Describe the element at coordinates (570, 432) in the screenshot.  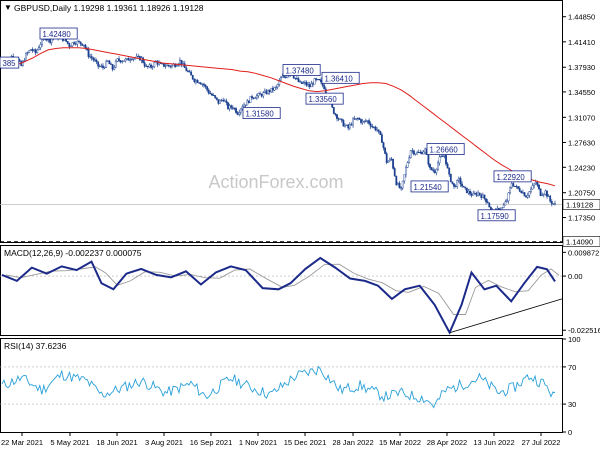
I see `rsi-y-tick-label: 0` at that location.